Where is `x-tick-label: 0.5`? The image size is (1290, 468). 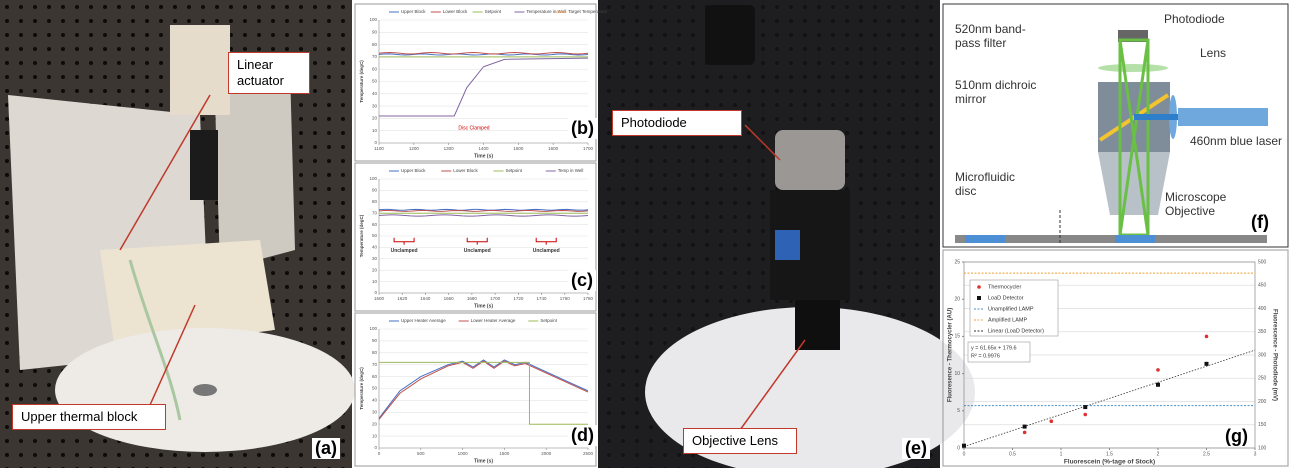 x-tick-label: 0.5 is located at coordinates (1012, 454).